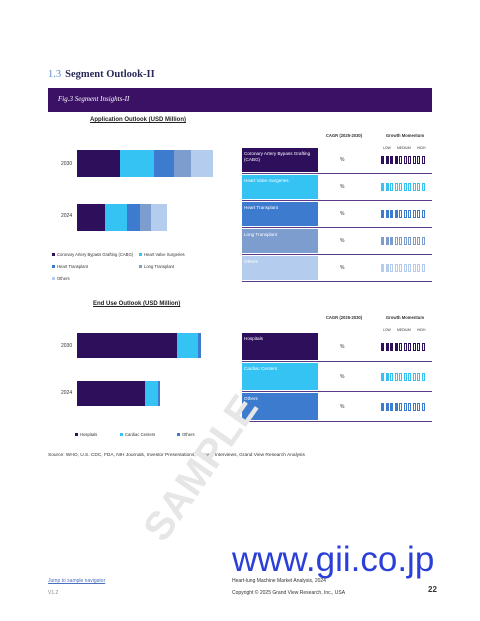  I want to click on enduse-segment-row: Others, so click(280, 406).